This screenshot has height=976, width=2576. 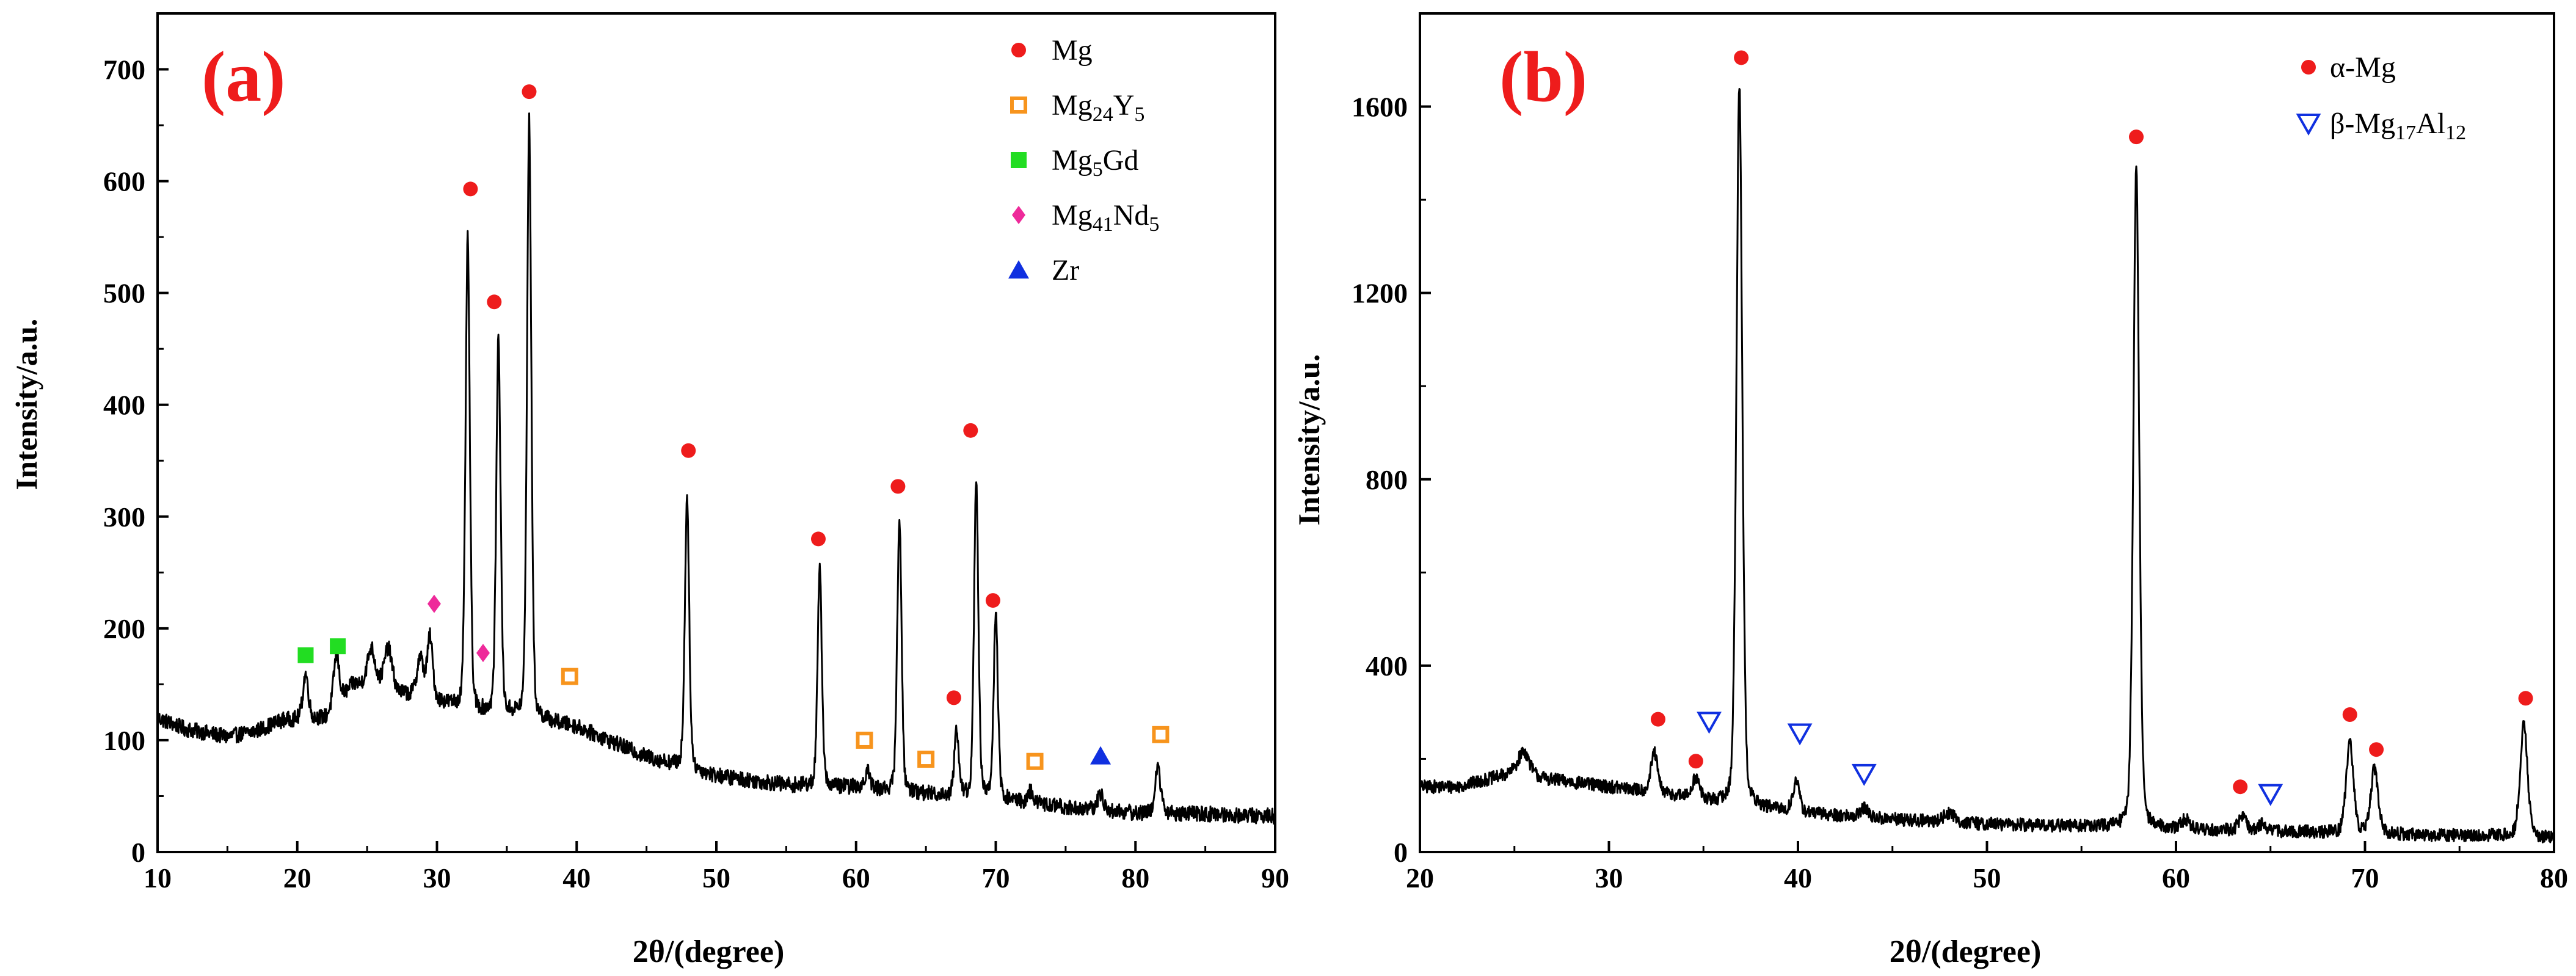 I want to click on panel-a-x-tick-label: 10, so click(x=158, y=878).